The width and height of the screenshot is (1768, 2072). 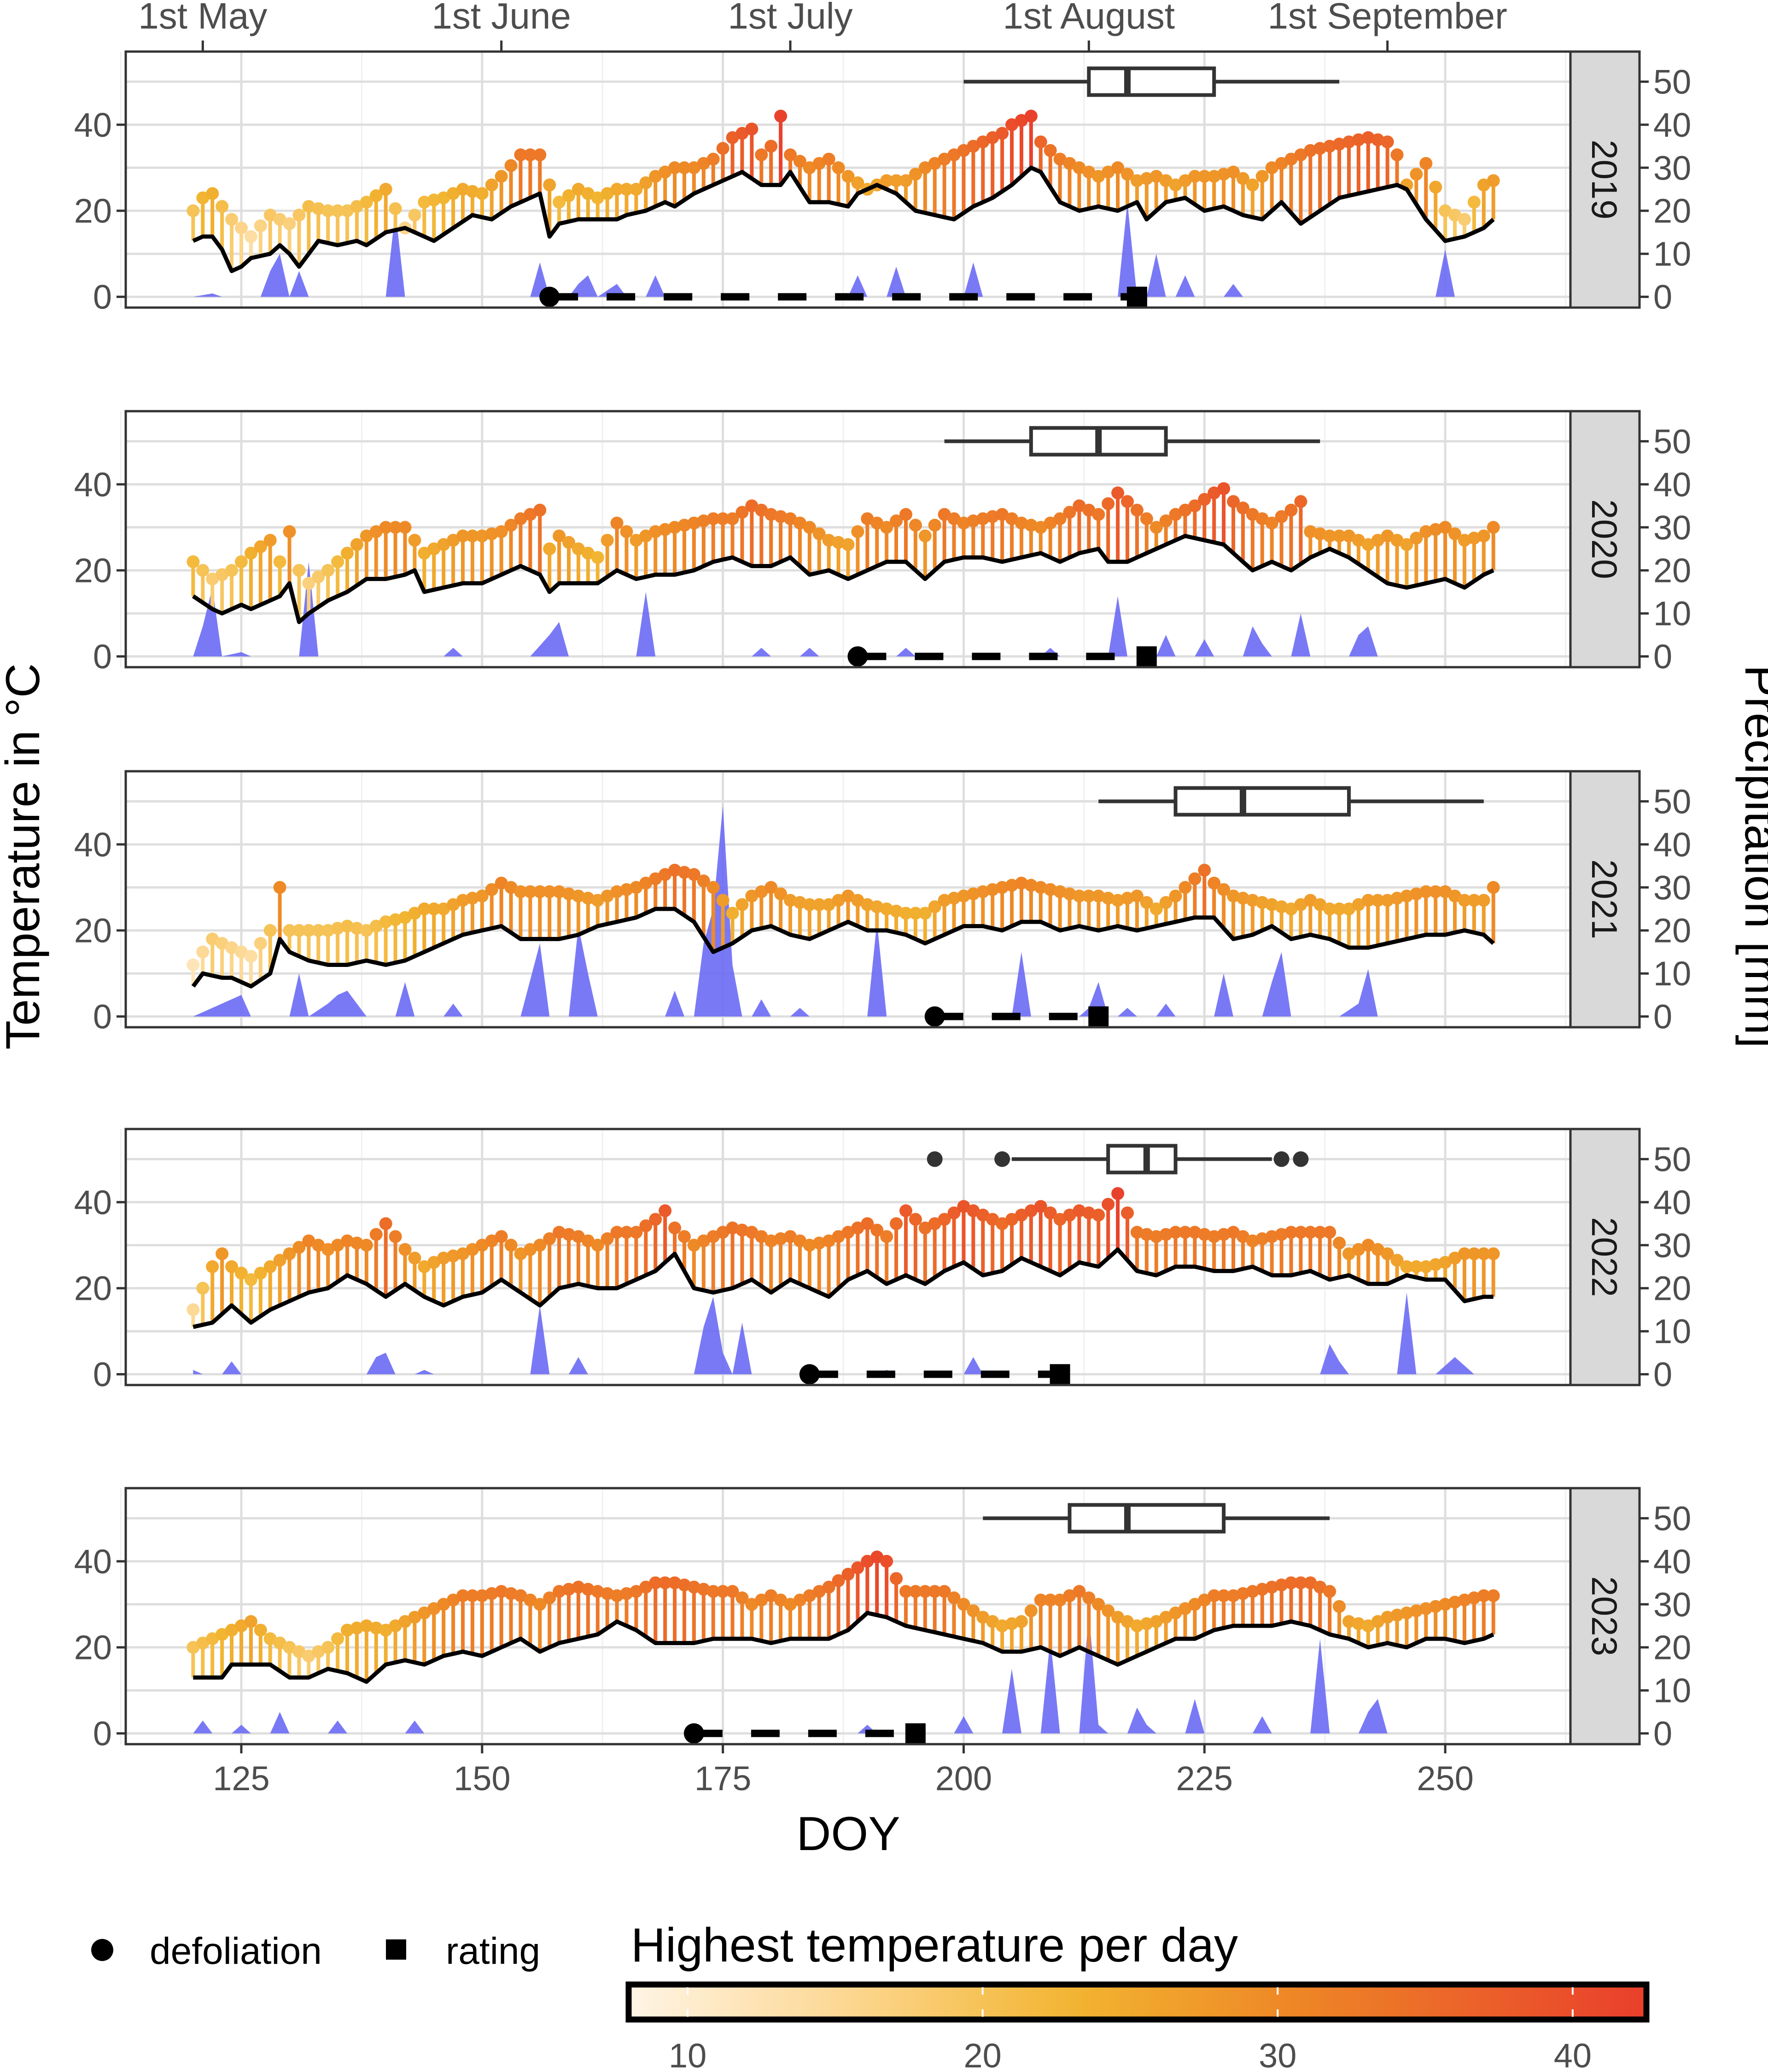 I want to click on month-tick-label-0: 1st May, so click(x=202, y=18).